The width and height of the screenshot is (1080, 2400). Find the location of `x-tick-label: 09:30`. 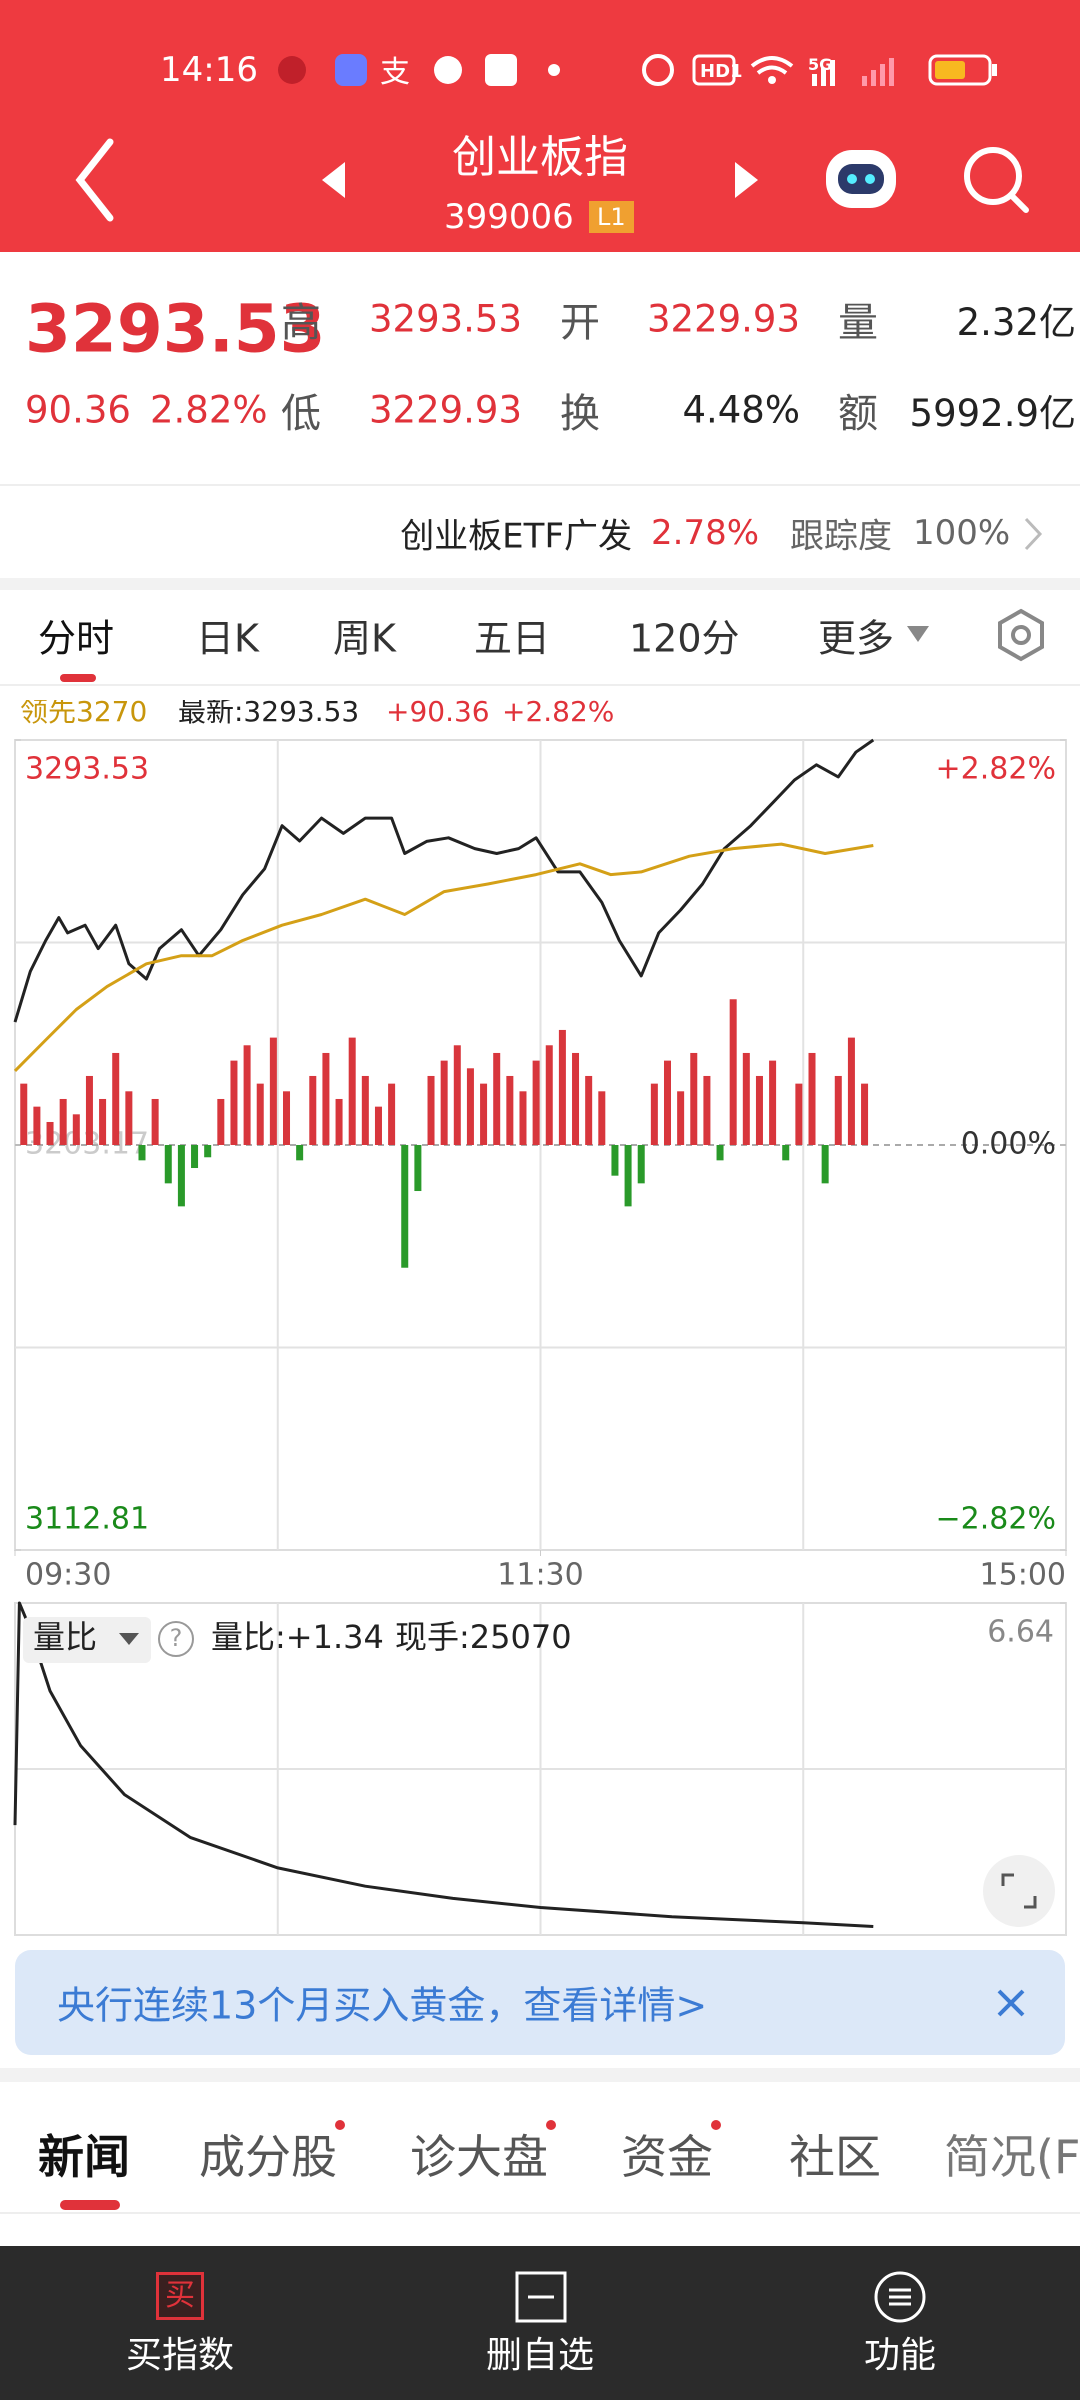

x-tick-label: 09:30 is located at coordinates (68, 1575).